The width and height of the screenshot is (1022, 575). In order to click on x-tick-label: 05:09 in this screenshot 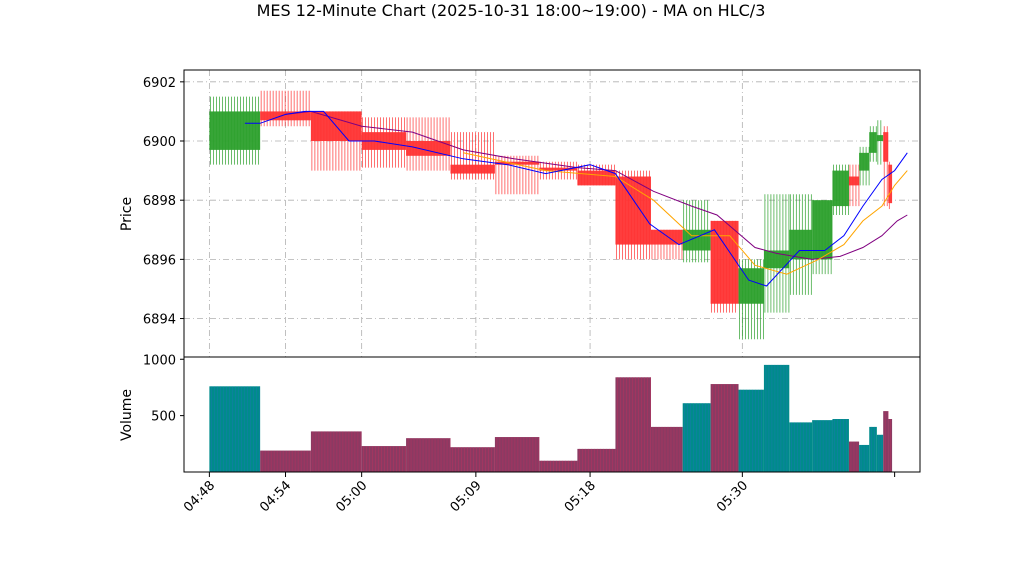, I will do `click(466, 496)`.